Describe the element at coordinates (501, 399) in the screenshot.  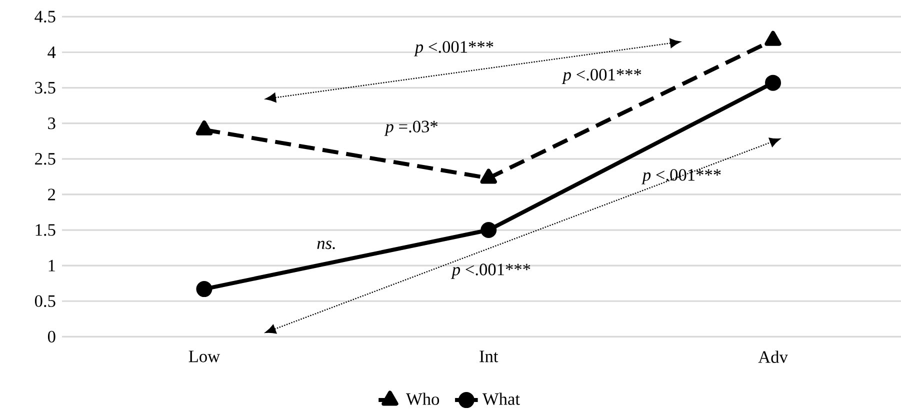
I see `legend-label: What` at that location.